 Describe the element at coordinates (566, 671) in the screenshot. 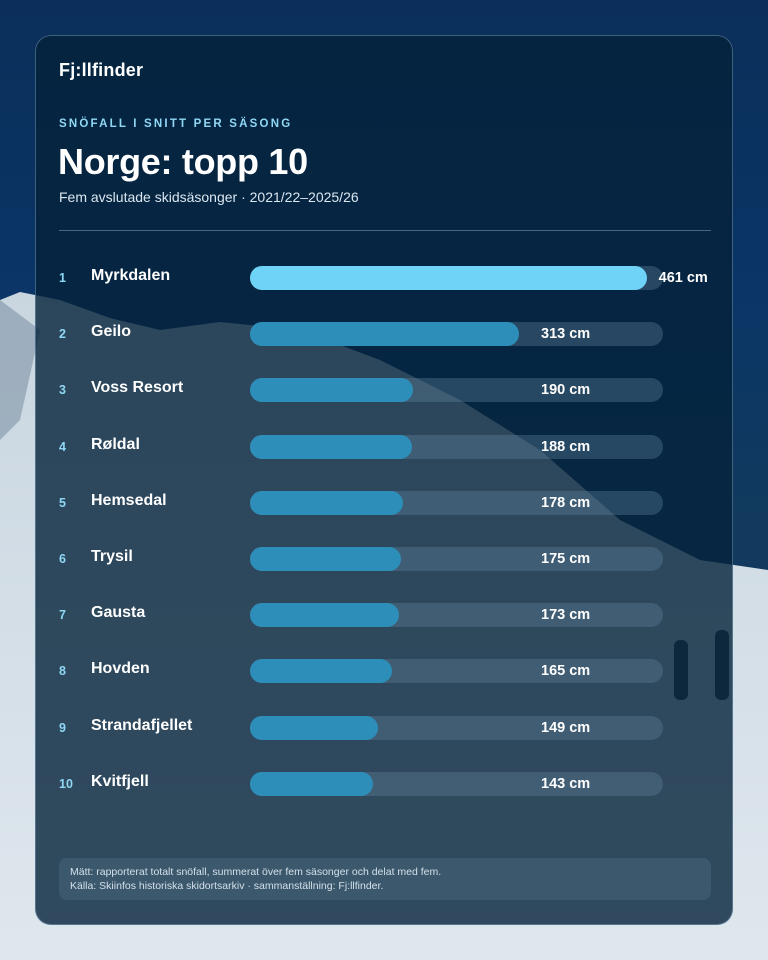

I see `value-label: 165 cm` at that location.